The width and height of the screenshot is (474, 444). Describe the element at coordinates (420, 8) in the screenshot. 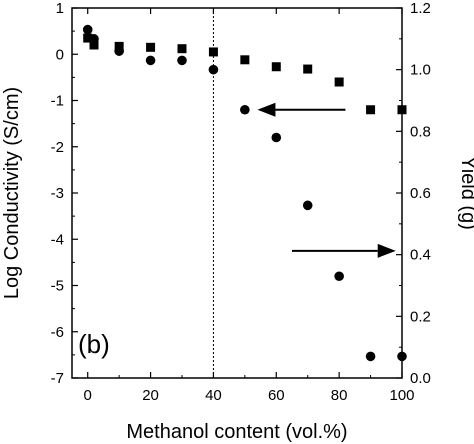

I see `y-right-tick-label: 1.2` at that location.